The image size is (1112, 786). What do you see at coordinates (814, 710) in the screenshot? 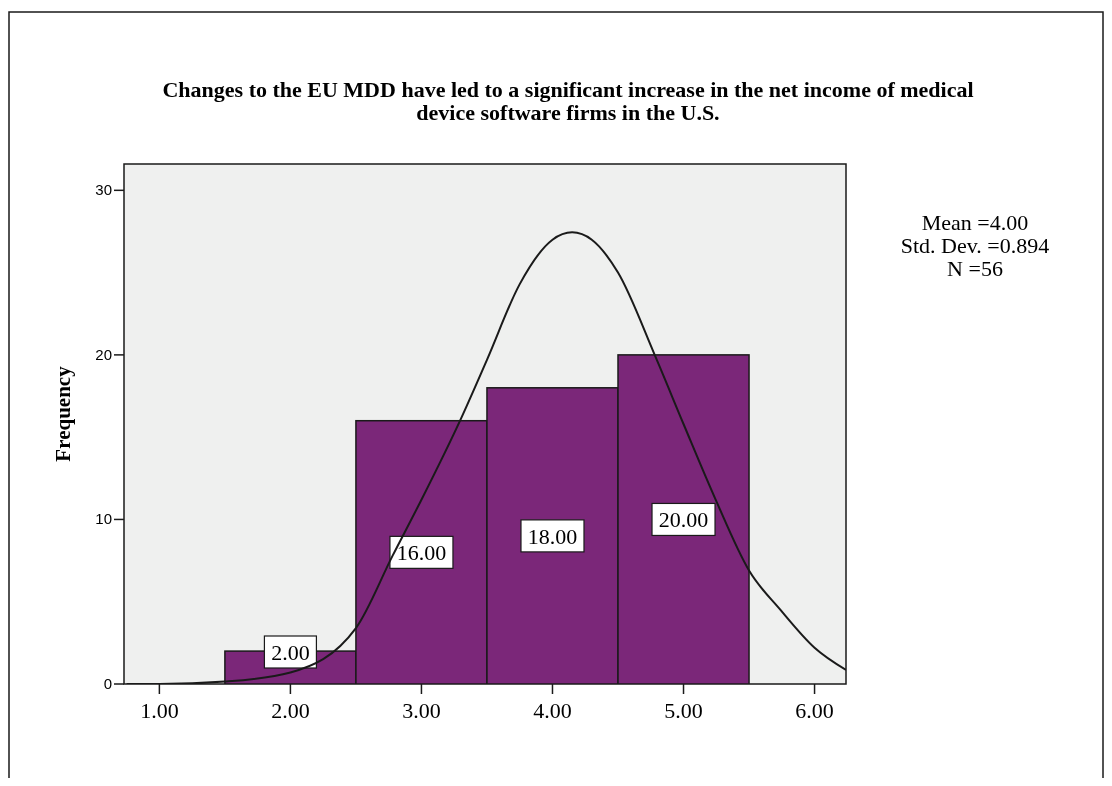
I see `x-tick-label: 6.00` at bounding box center [814, 710].